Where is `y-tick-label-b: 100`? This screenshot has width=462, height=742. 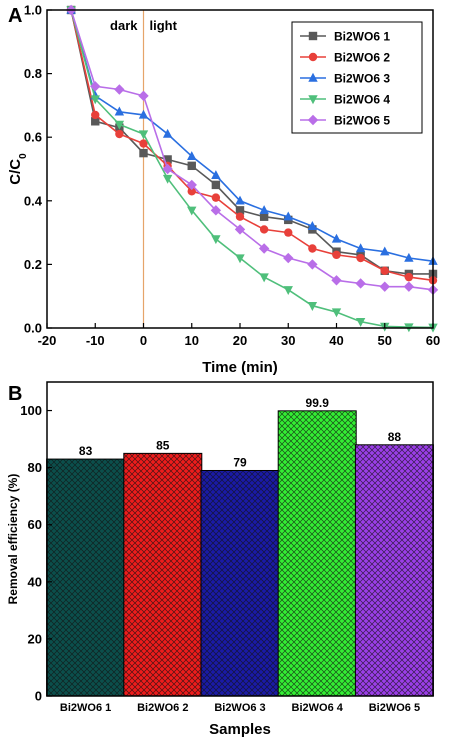 y-tick-label-b: 100 is located at coordinates (31, 410).